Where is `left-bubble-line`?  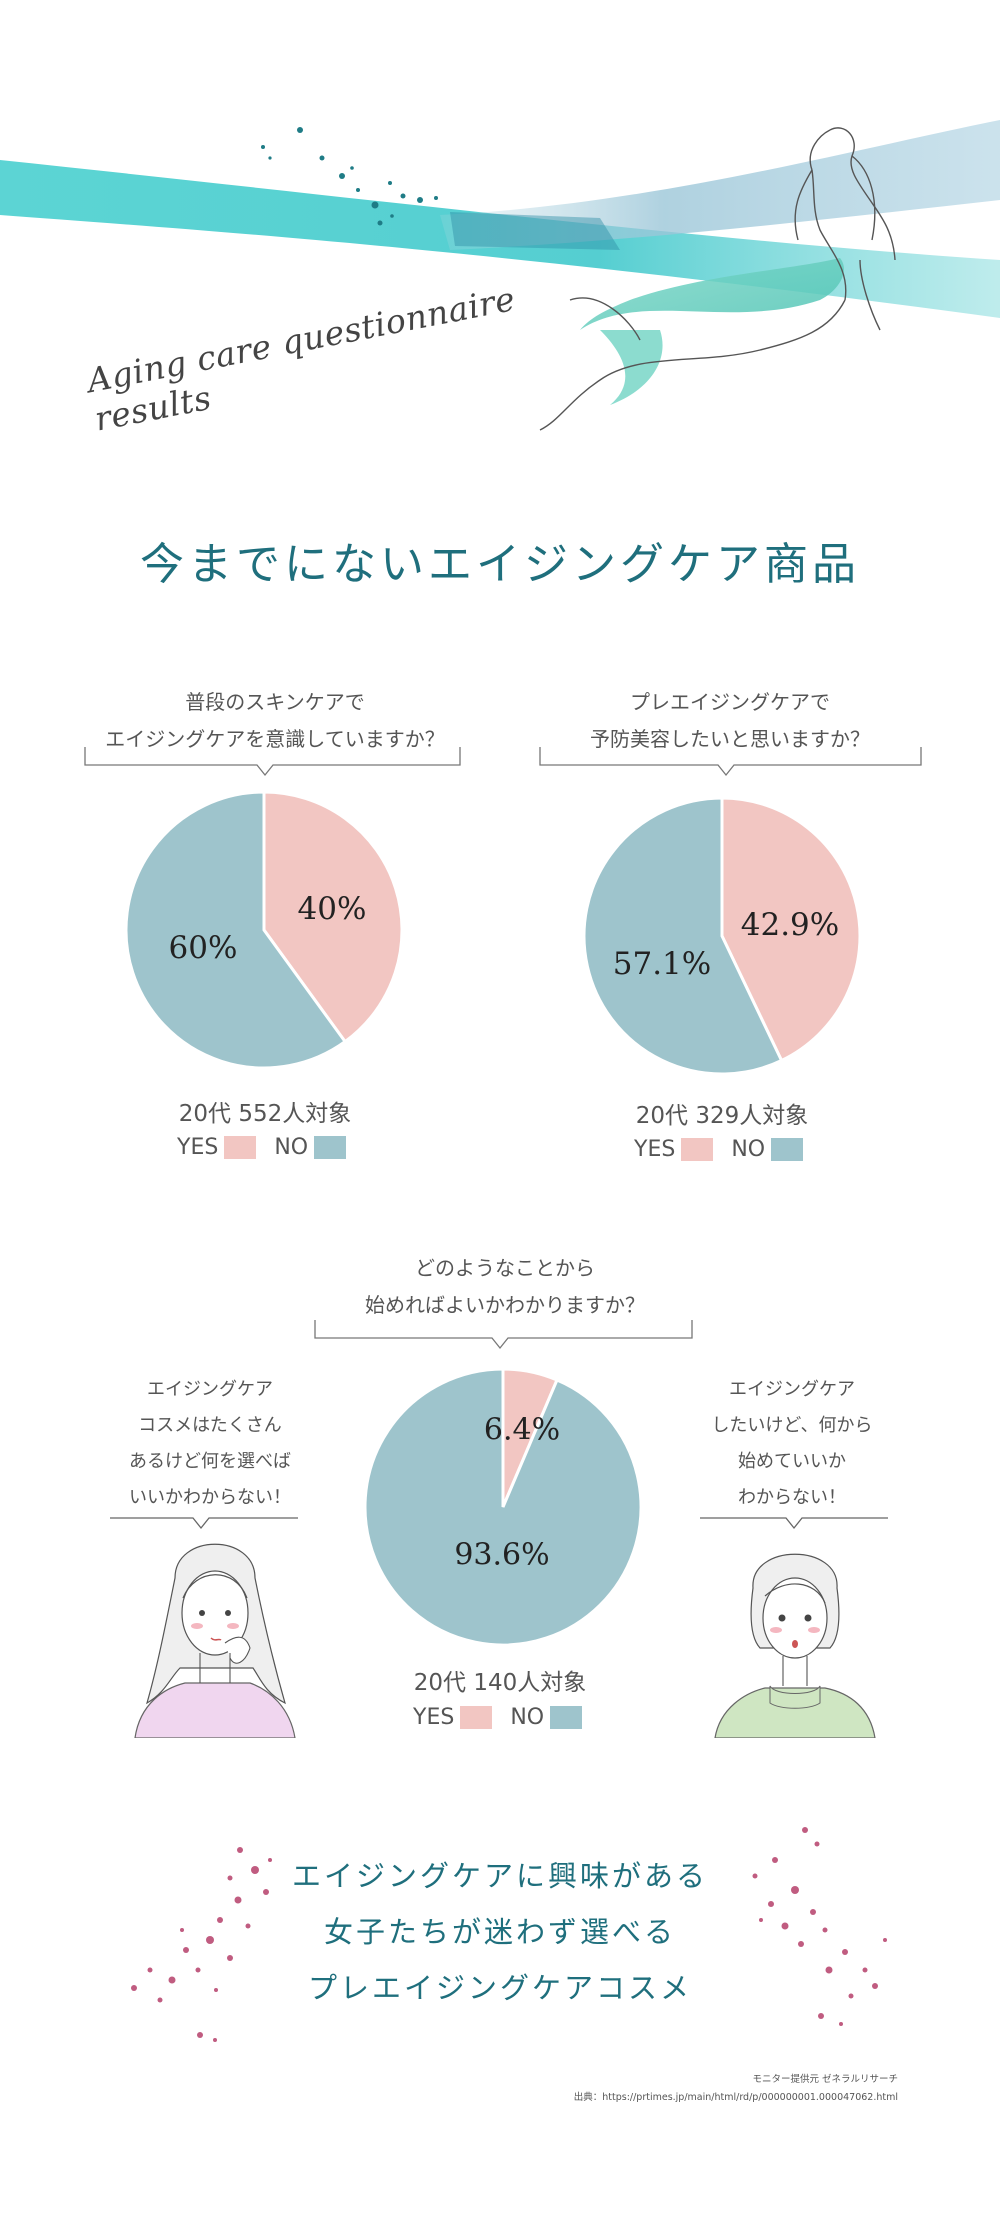
left-bubble-line is located at coordinates (204, 1523).